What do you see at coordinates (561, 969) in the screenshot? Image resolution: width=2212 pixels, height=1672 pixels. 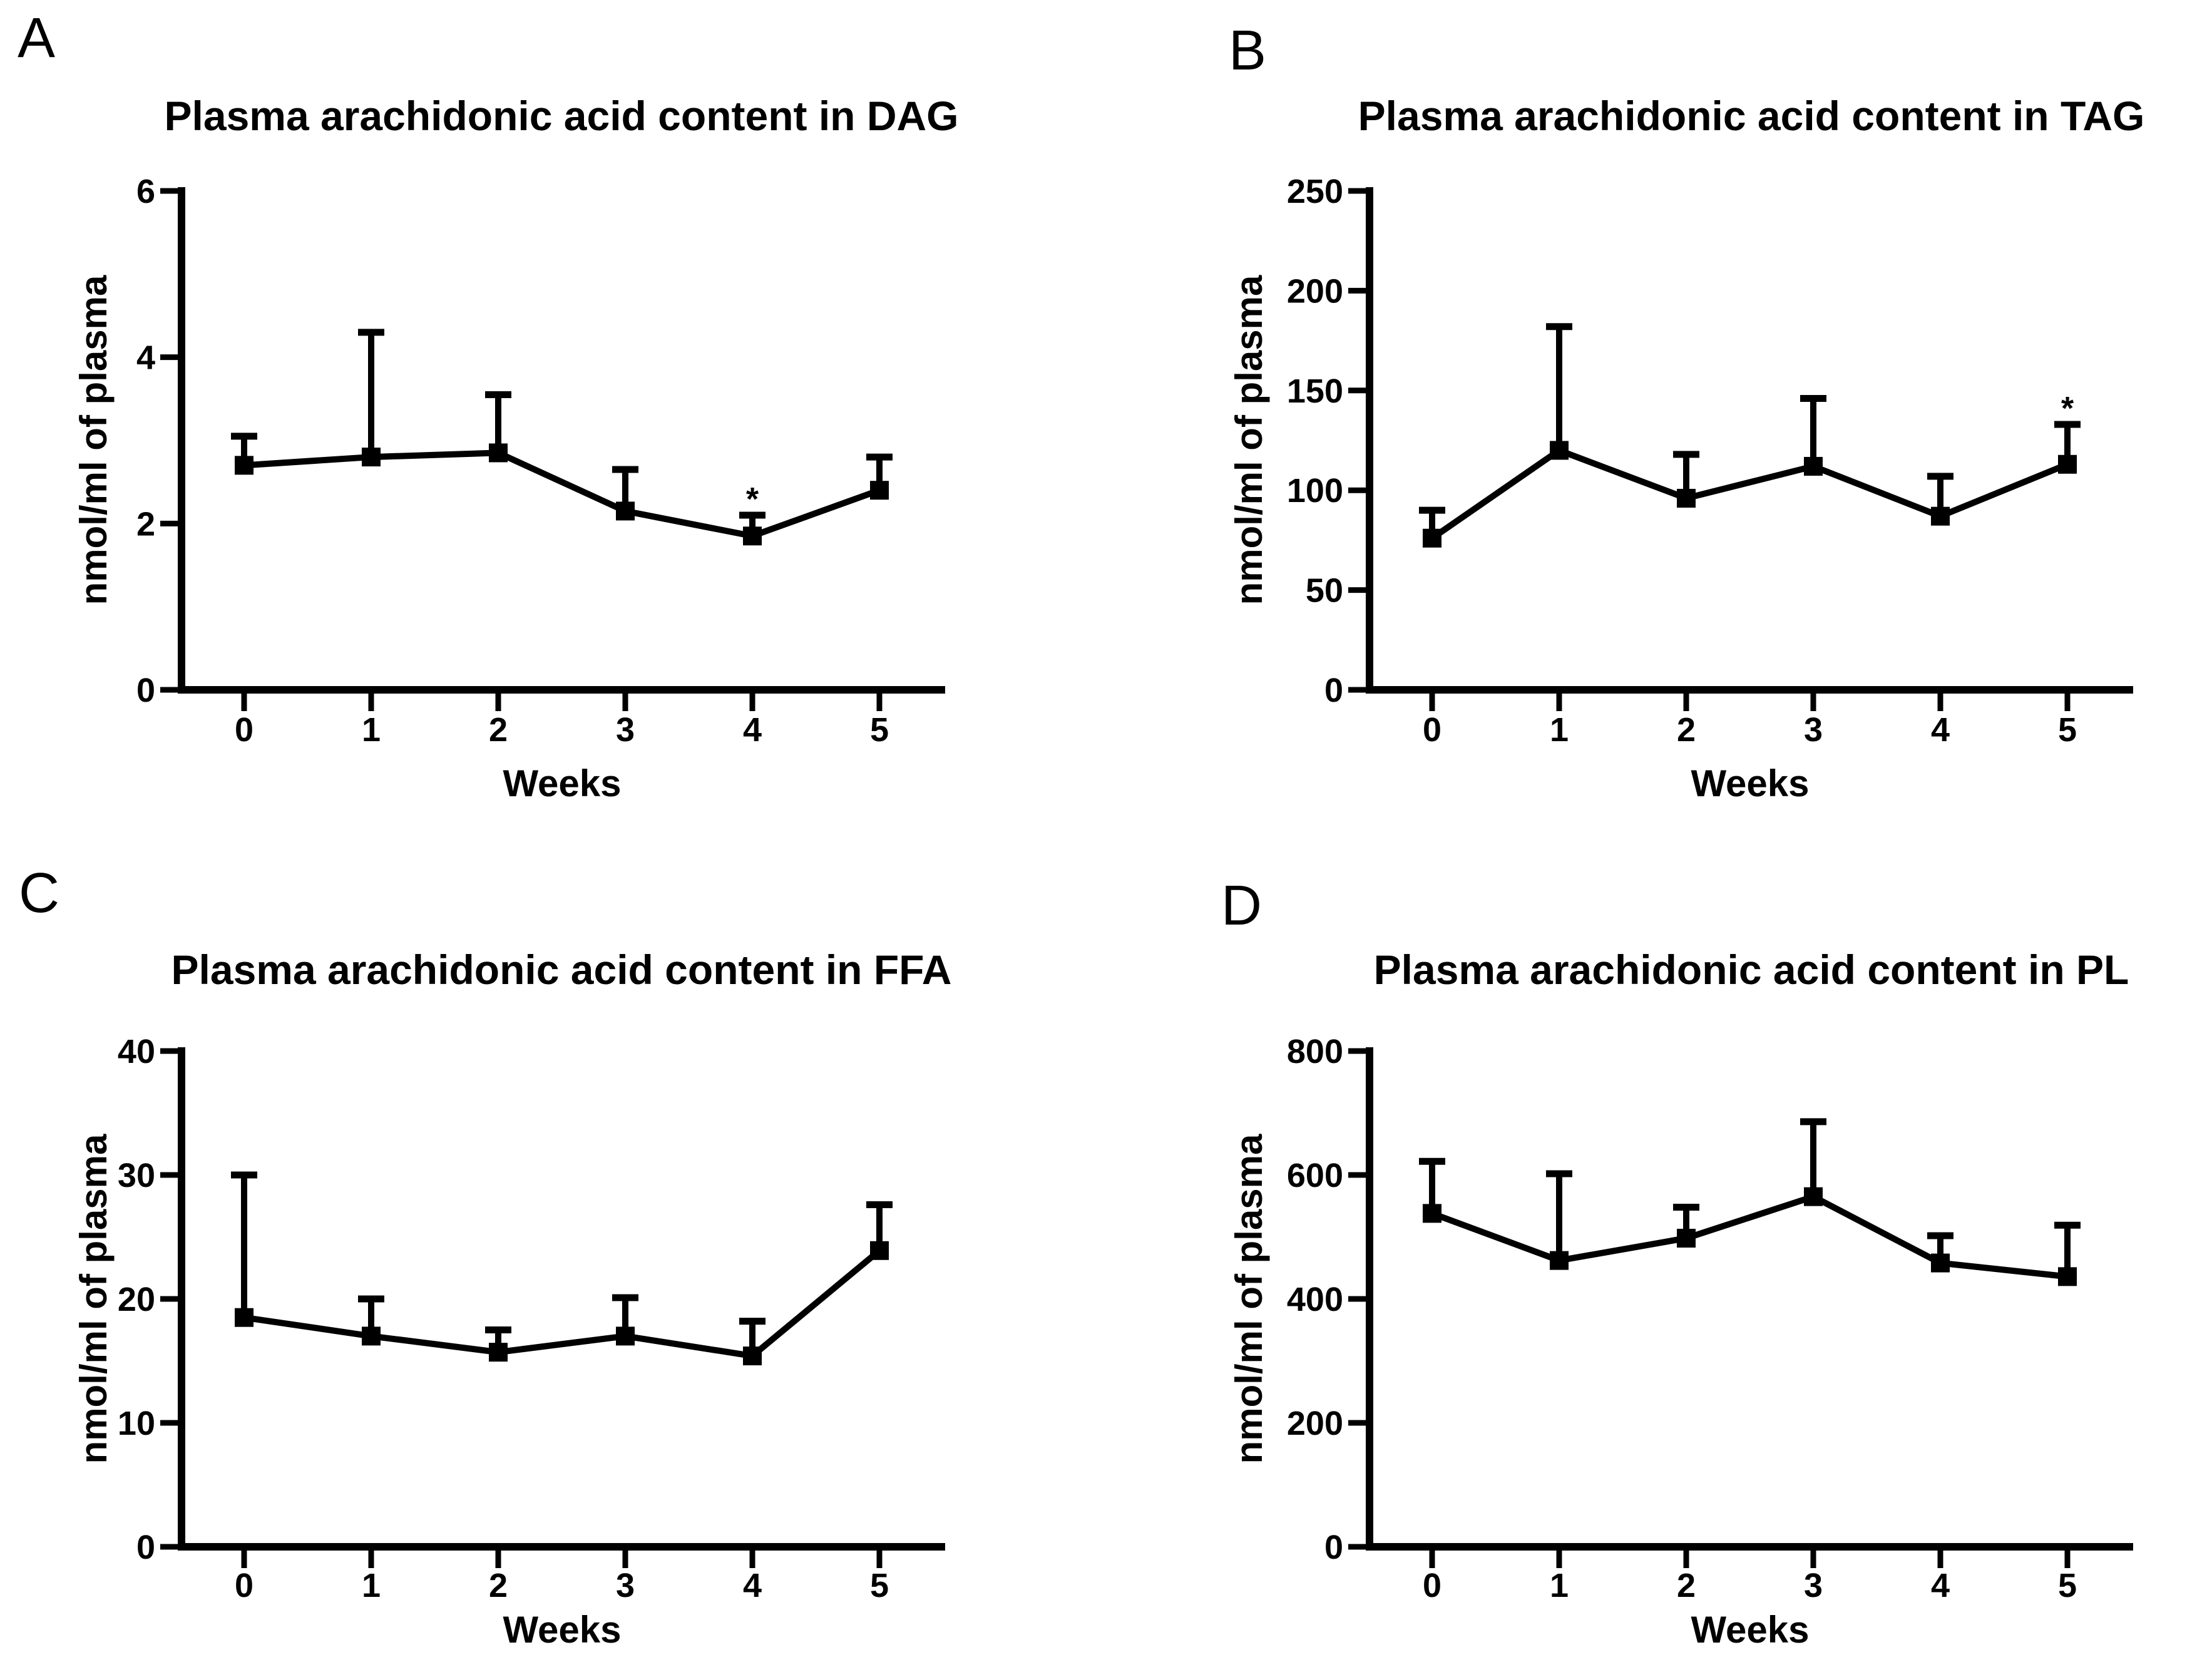 I see `panel-c-title: Plasma arachidonic acid content in FFA` at bounding box center [561, 969].